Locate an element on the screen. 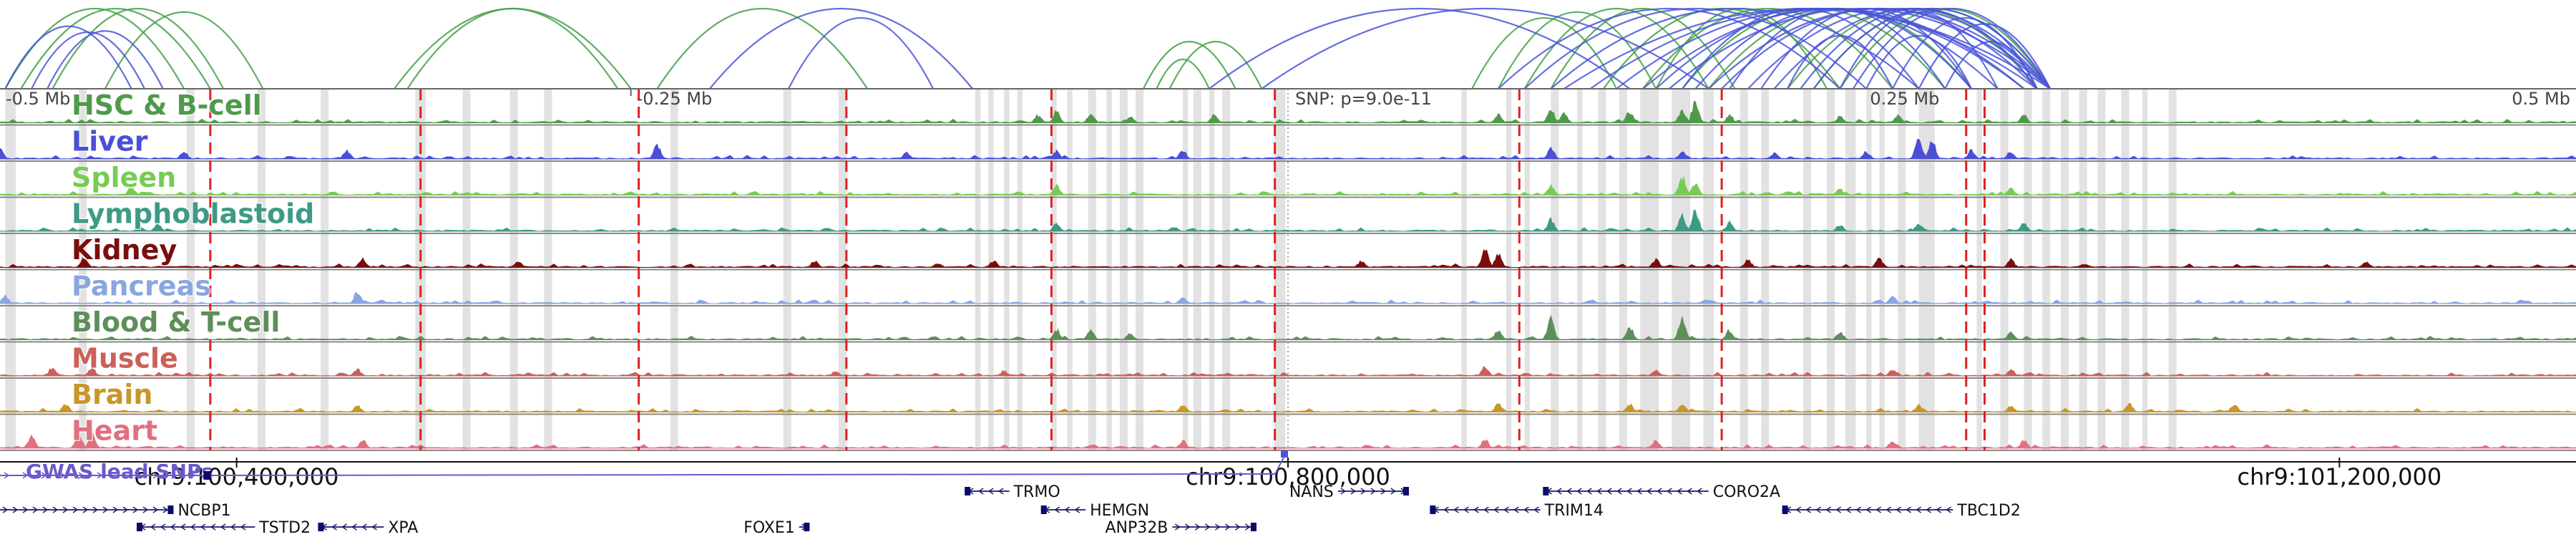  track-label: Spleen is located at coordinates (124, 177).